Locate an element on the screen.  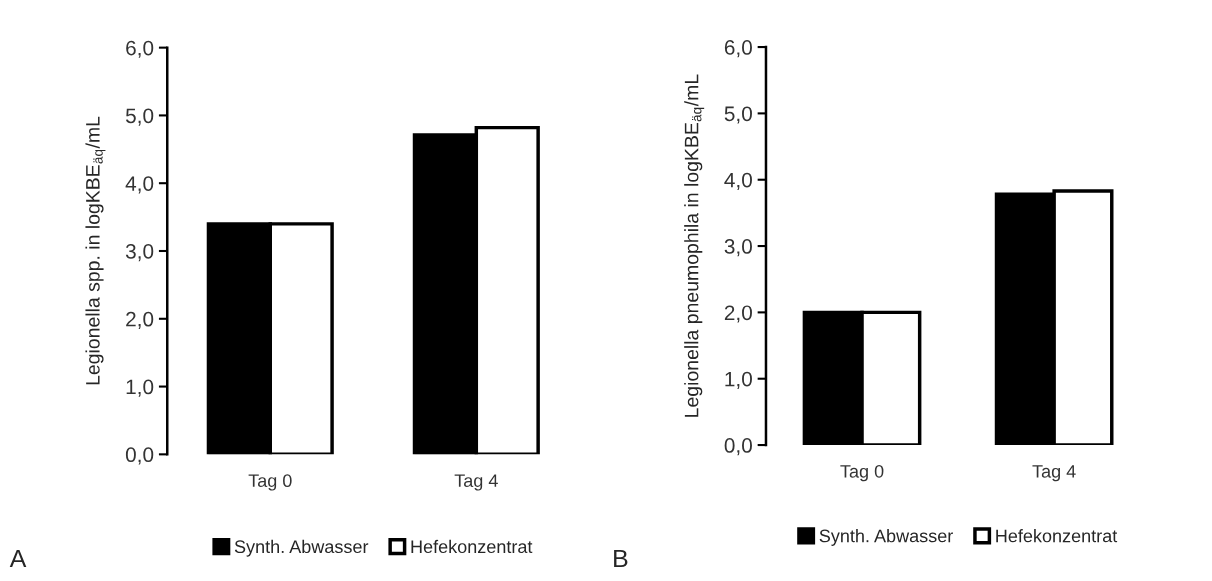
text: A is located at coordinates (18, 558).